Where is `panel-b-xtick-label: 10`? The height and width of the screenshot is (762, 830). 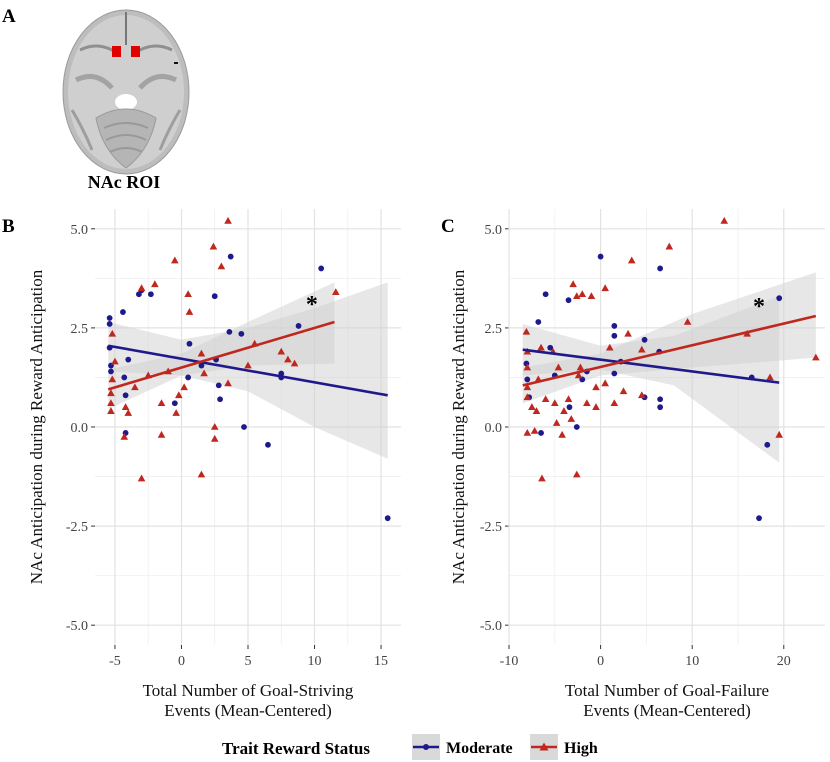
panel-b-xtick-label: 10 is located at coordinates (315, 661).